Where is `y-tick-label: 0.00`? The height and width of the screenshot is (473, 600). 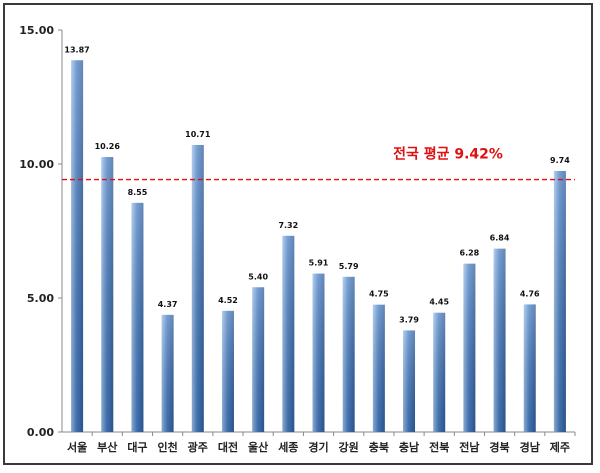
y-tick-label: 0.00 is located at coordinates (40, 432).